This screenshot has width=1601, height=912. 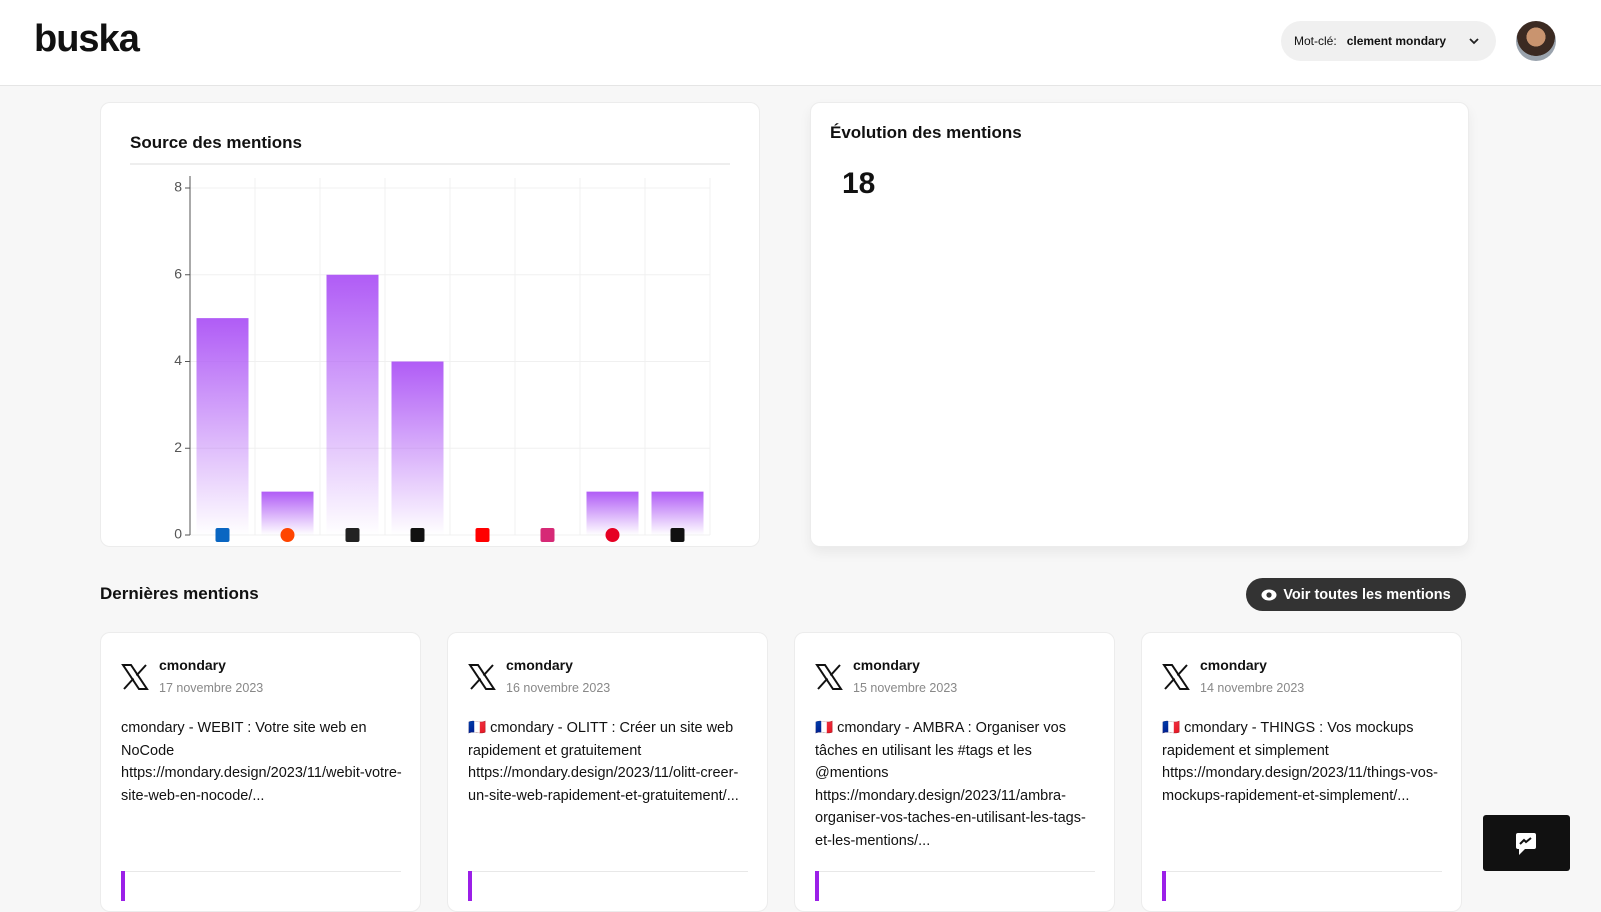 I want to click on chat-widget, so click(x=1526, y=843).